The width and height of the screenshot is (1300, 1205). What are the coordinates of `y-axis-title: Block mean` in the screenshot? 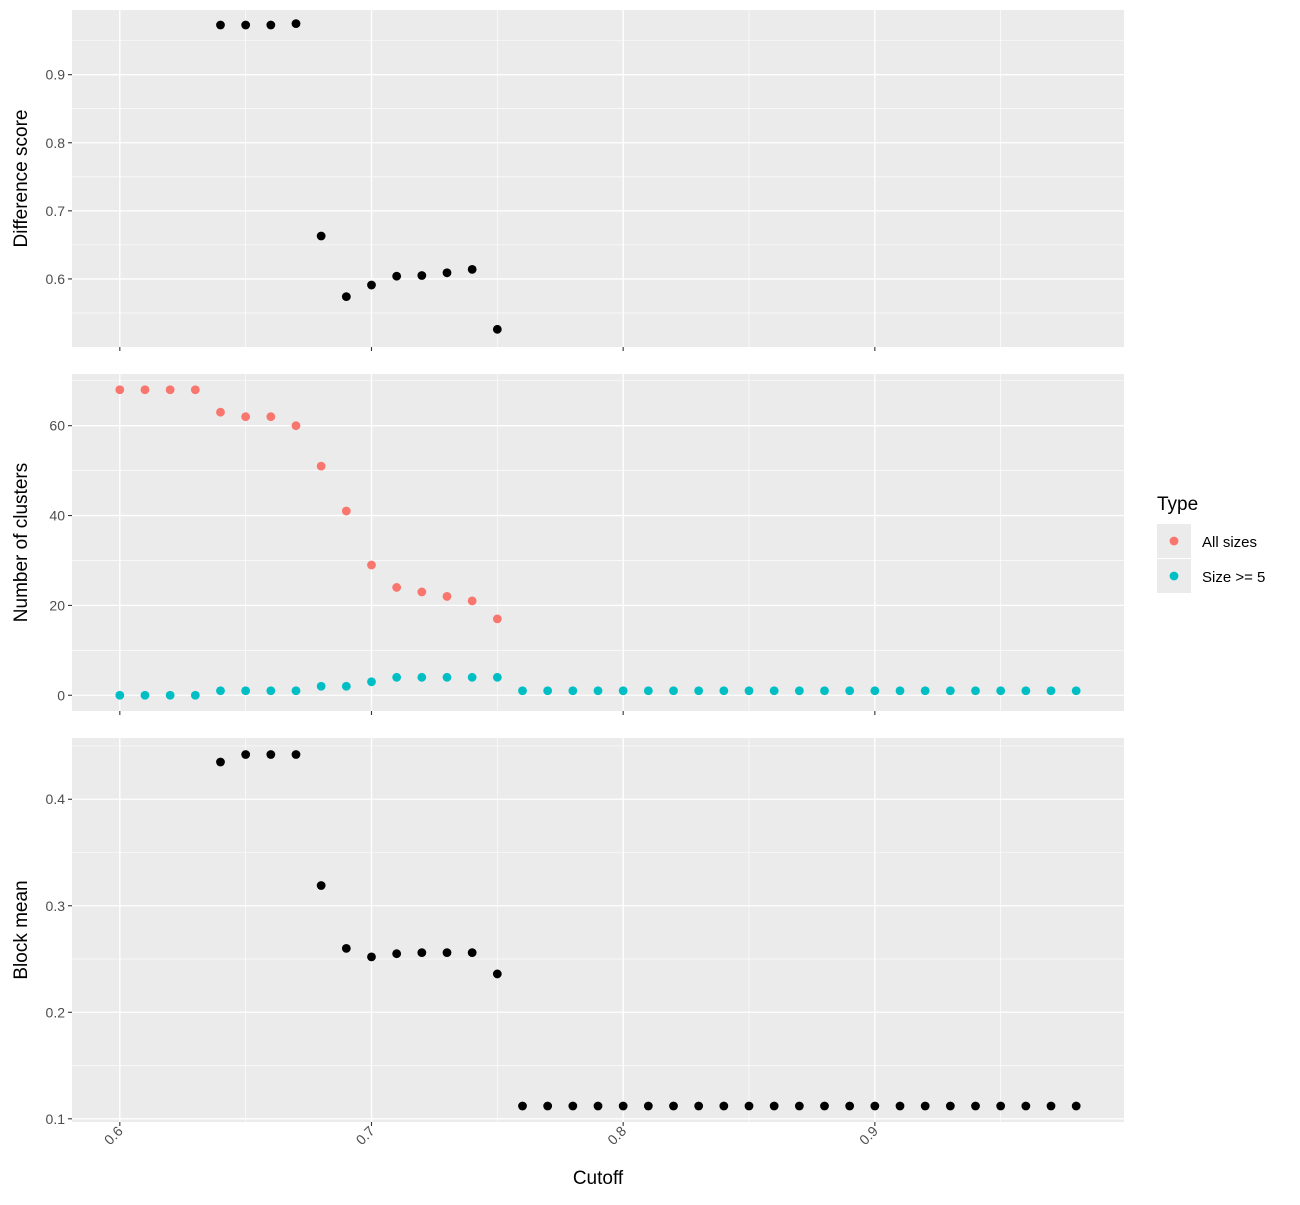 It's located at (21, 929).